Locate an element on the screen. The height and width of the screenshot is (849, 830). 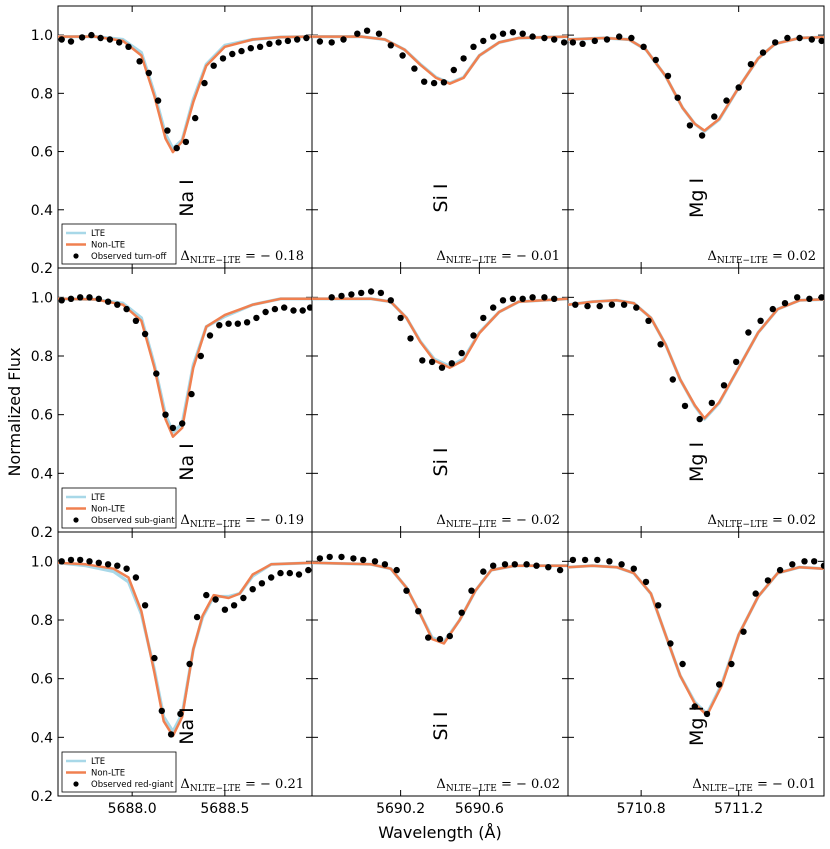
legend-label: Observed red-giant is located at coordinates (132, 785).